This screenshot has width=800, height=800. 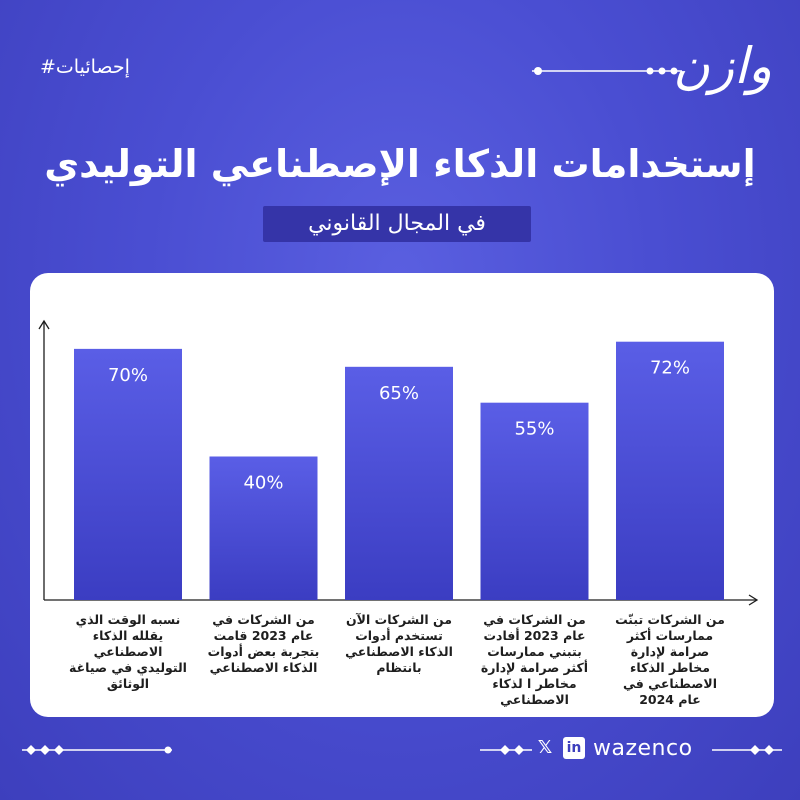 I want to click on brand-logo: وازن, so click(x=652, y=69).